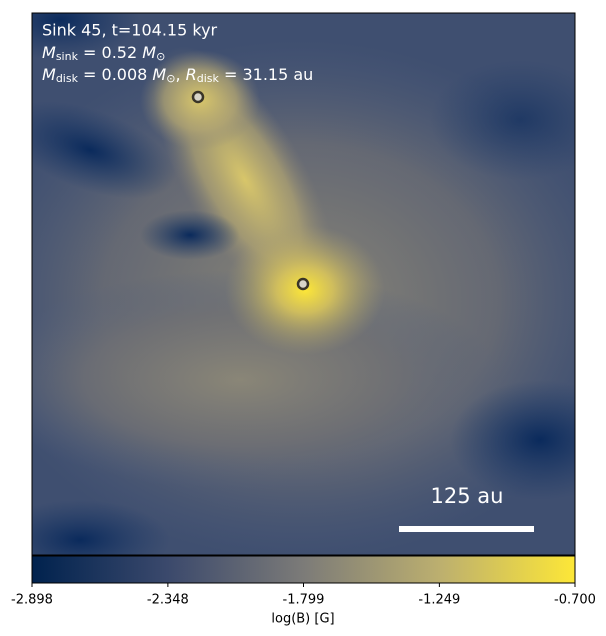 This screenshot has height=636, width=606. I want to click on disk-info: Mdisk = 0.008 M⊙, Rdisk = 31.15 au, so click(177, 75).